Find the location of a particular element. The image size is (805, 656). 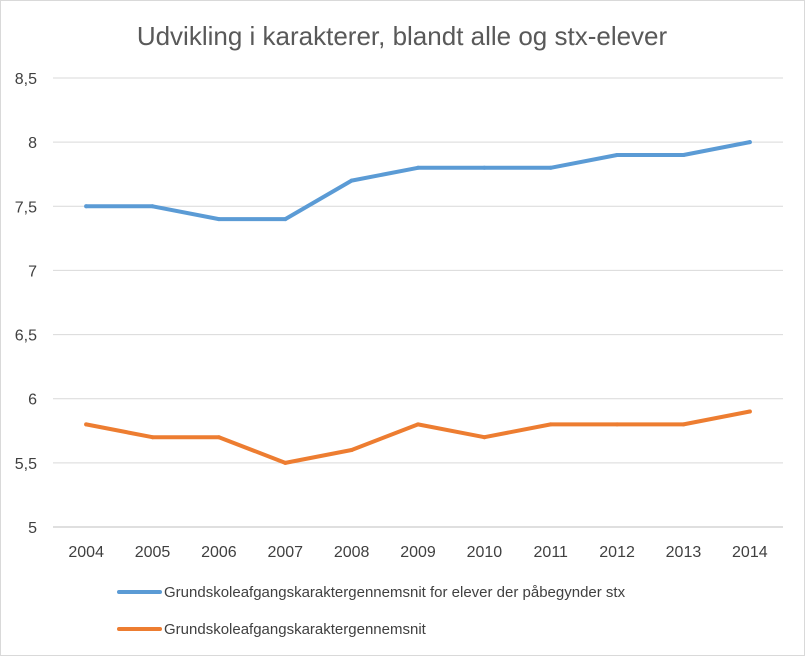

x-tick-label: 2007 is located at coordinates (285, 552).